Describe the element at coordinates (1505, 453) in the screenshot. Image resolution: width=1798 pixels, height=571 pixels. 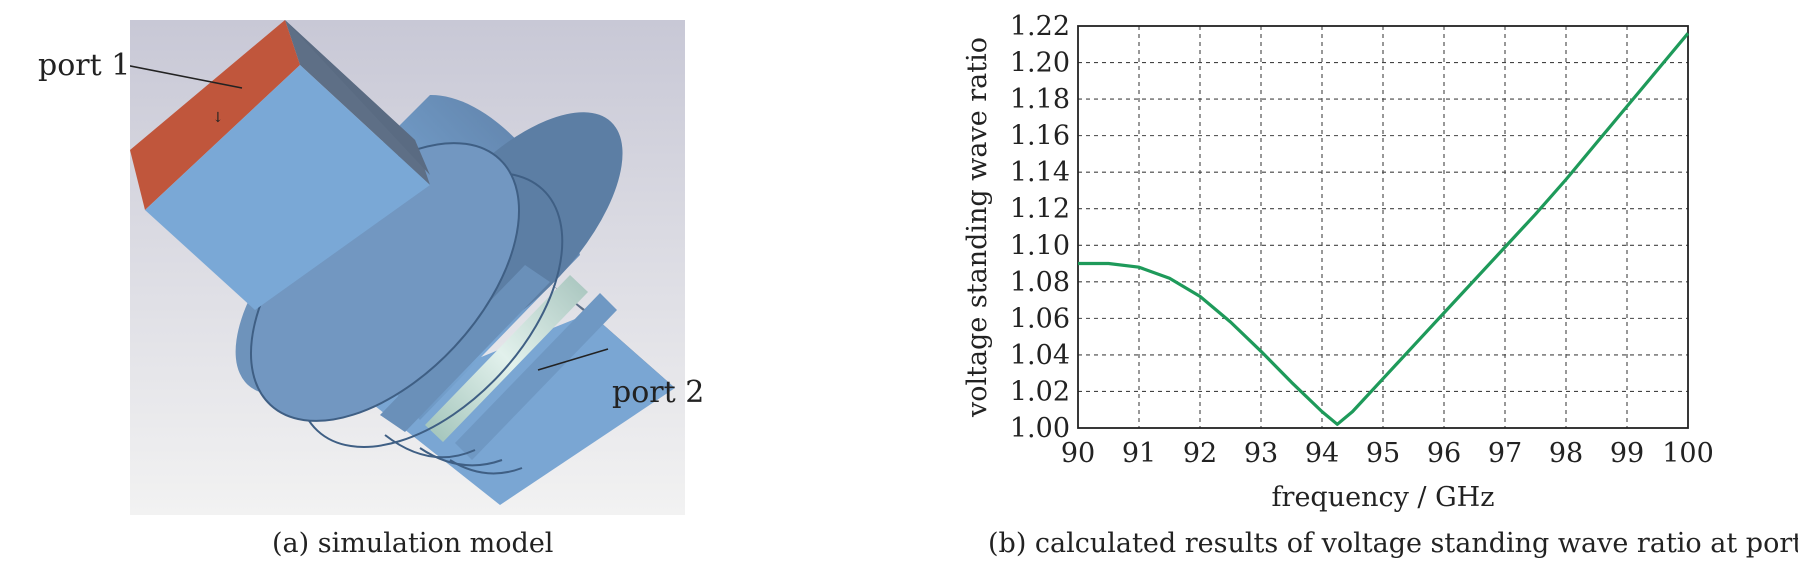
I see `x-tick-label: 97` at that location.